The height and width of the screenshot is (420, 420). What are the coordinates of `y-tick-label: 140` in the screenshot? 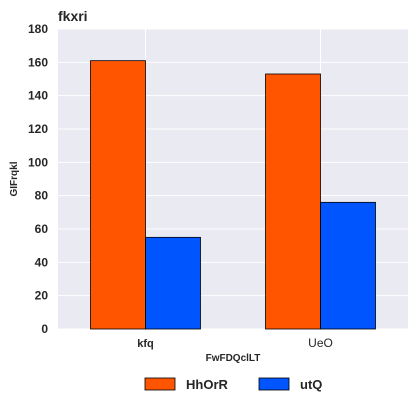 It's located at (38, 96).